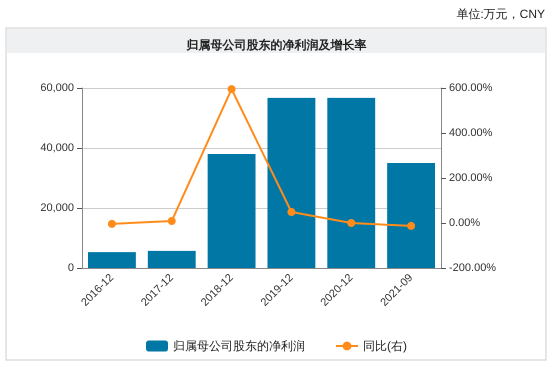 This screenshot has height=367, width=553. What do you see at coordinates (57, 148) in the screenshot?
I see `y-tick-label: 40,000` at bounding box center [57, 148].